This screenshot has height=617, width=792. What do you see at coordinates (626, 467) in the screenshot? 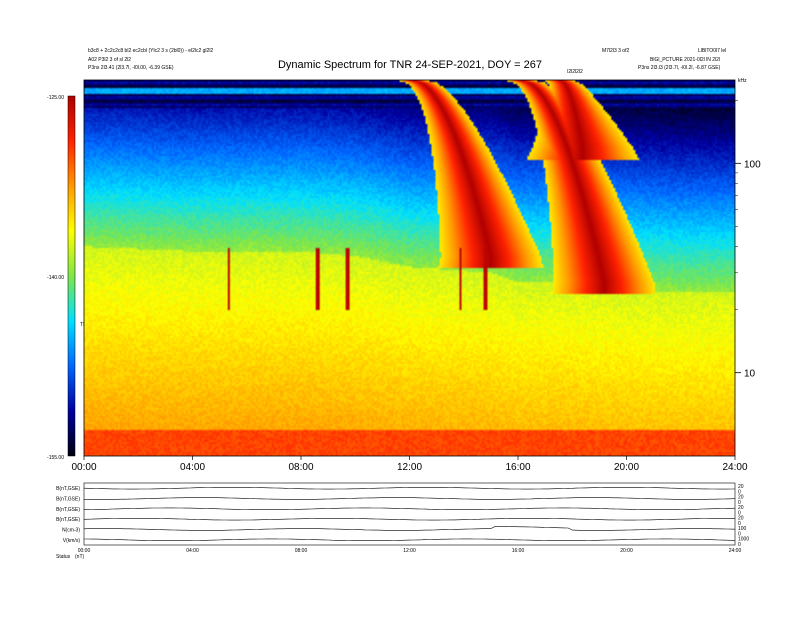
I see `x-tick-label: 20:00` at bounding box center [626, 467].